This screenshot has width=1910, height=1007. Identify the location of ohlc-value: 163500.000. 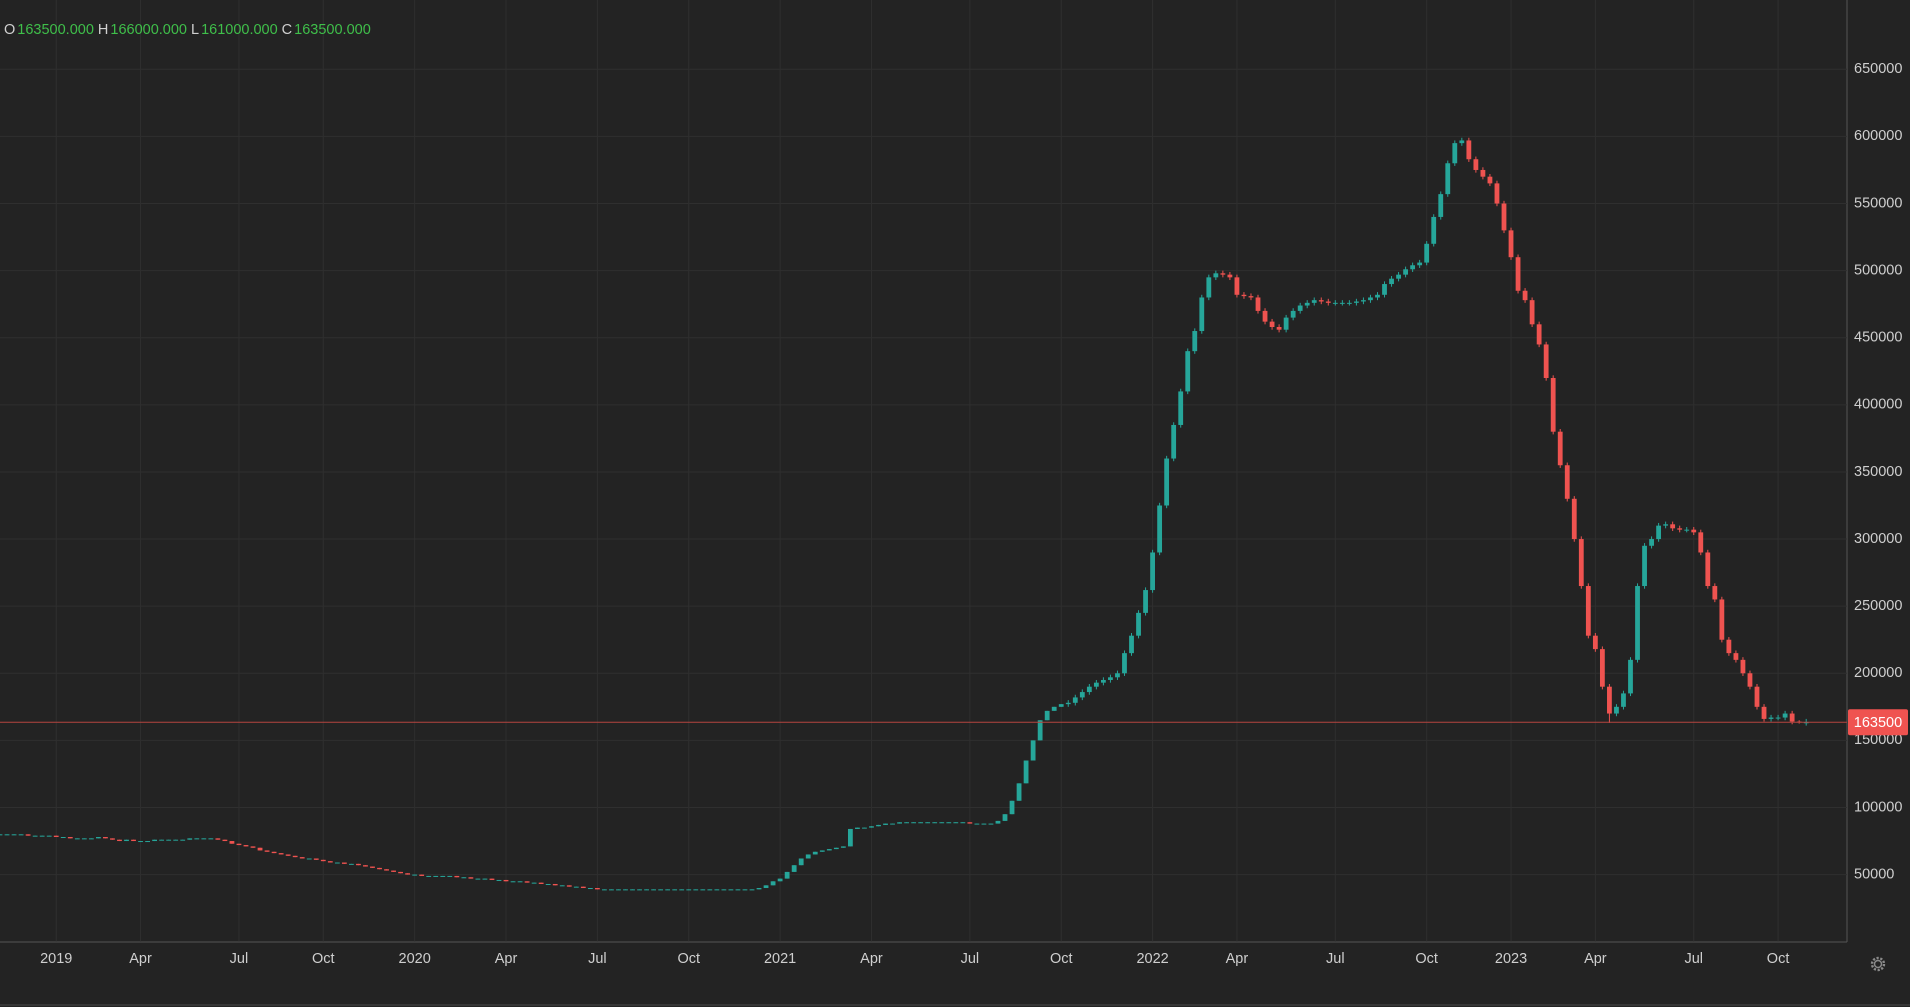
(332, 30).